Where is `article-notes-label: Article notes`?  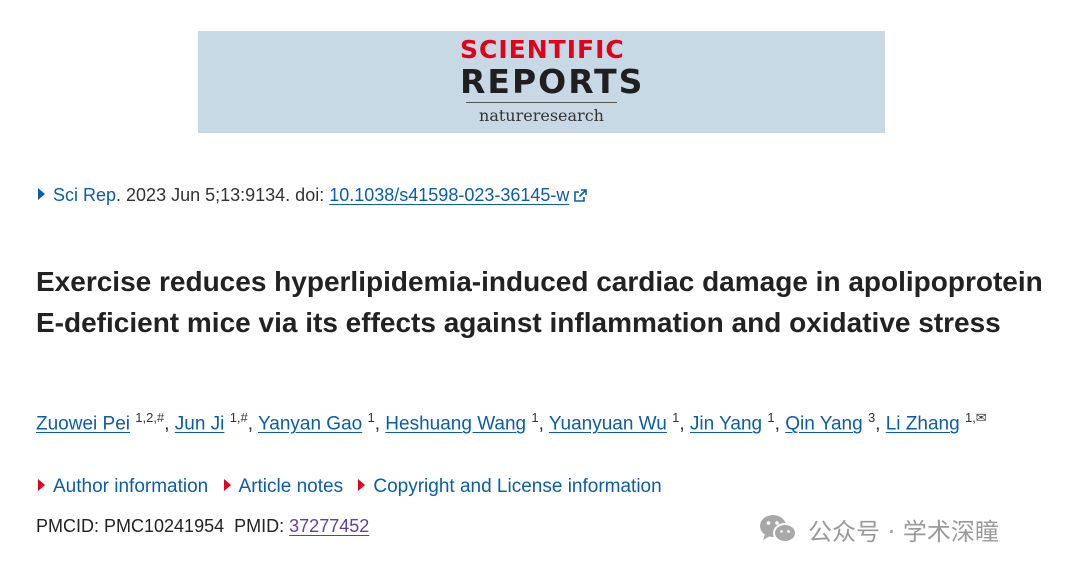
article-notes-label: Article notes is located at coordinates (291, 486).